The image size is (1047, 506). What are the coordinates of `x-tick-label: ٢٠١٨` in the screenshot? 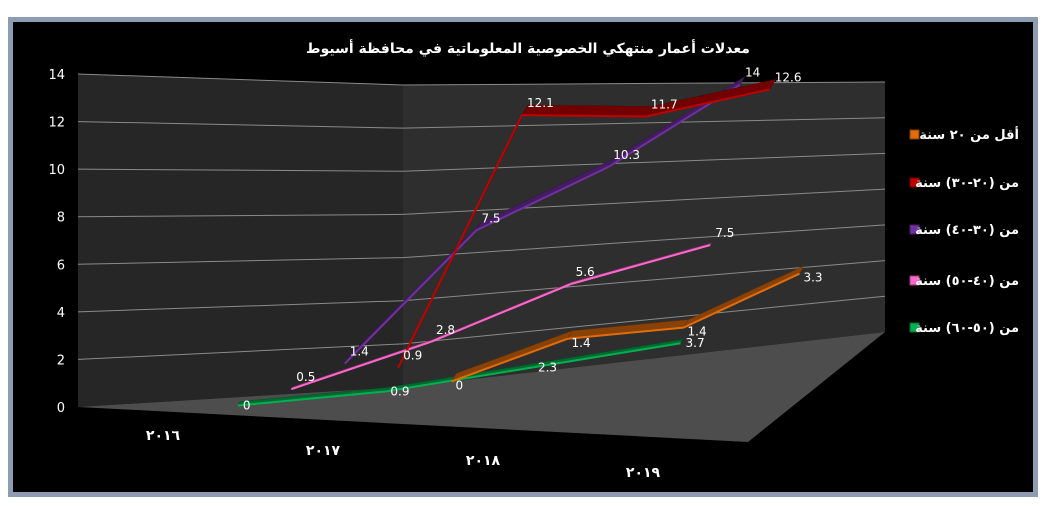 It's located at (483, 461).